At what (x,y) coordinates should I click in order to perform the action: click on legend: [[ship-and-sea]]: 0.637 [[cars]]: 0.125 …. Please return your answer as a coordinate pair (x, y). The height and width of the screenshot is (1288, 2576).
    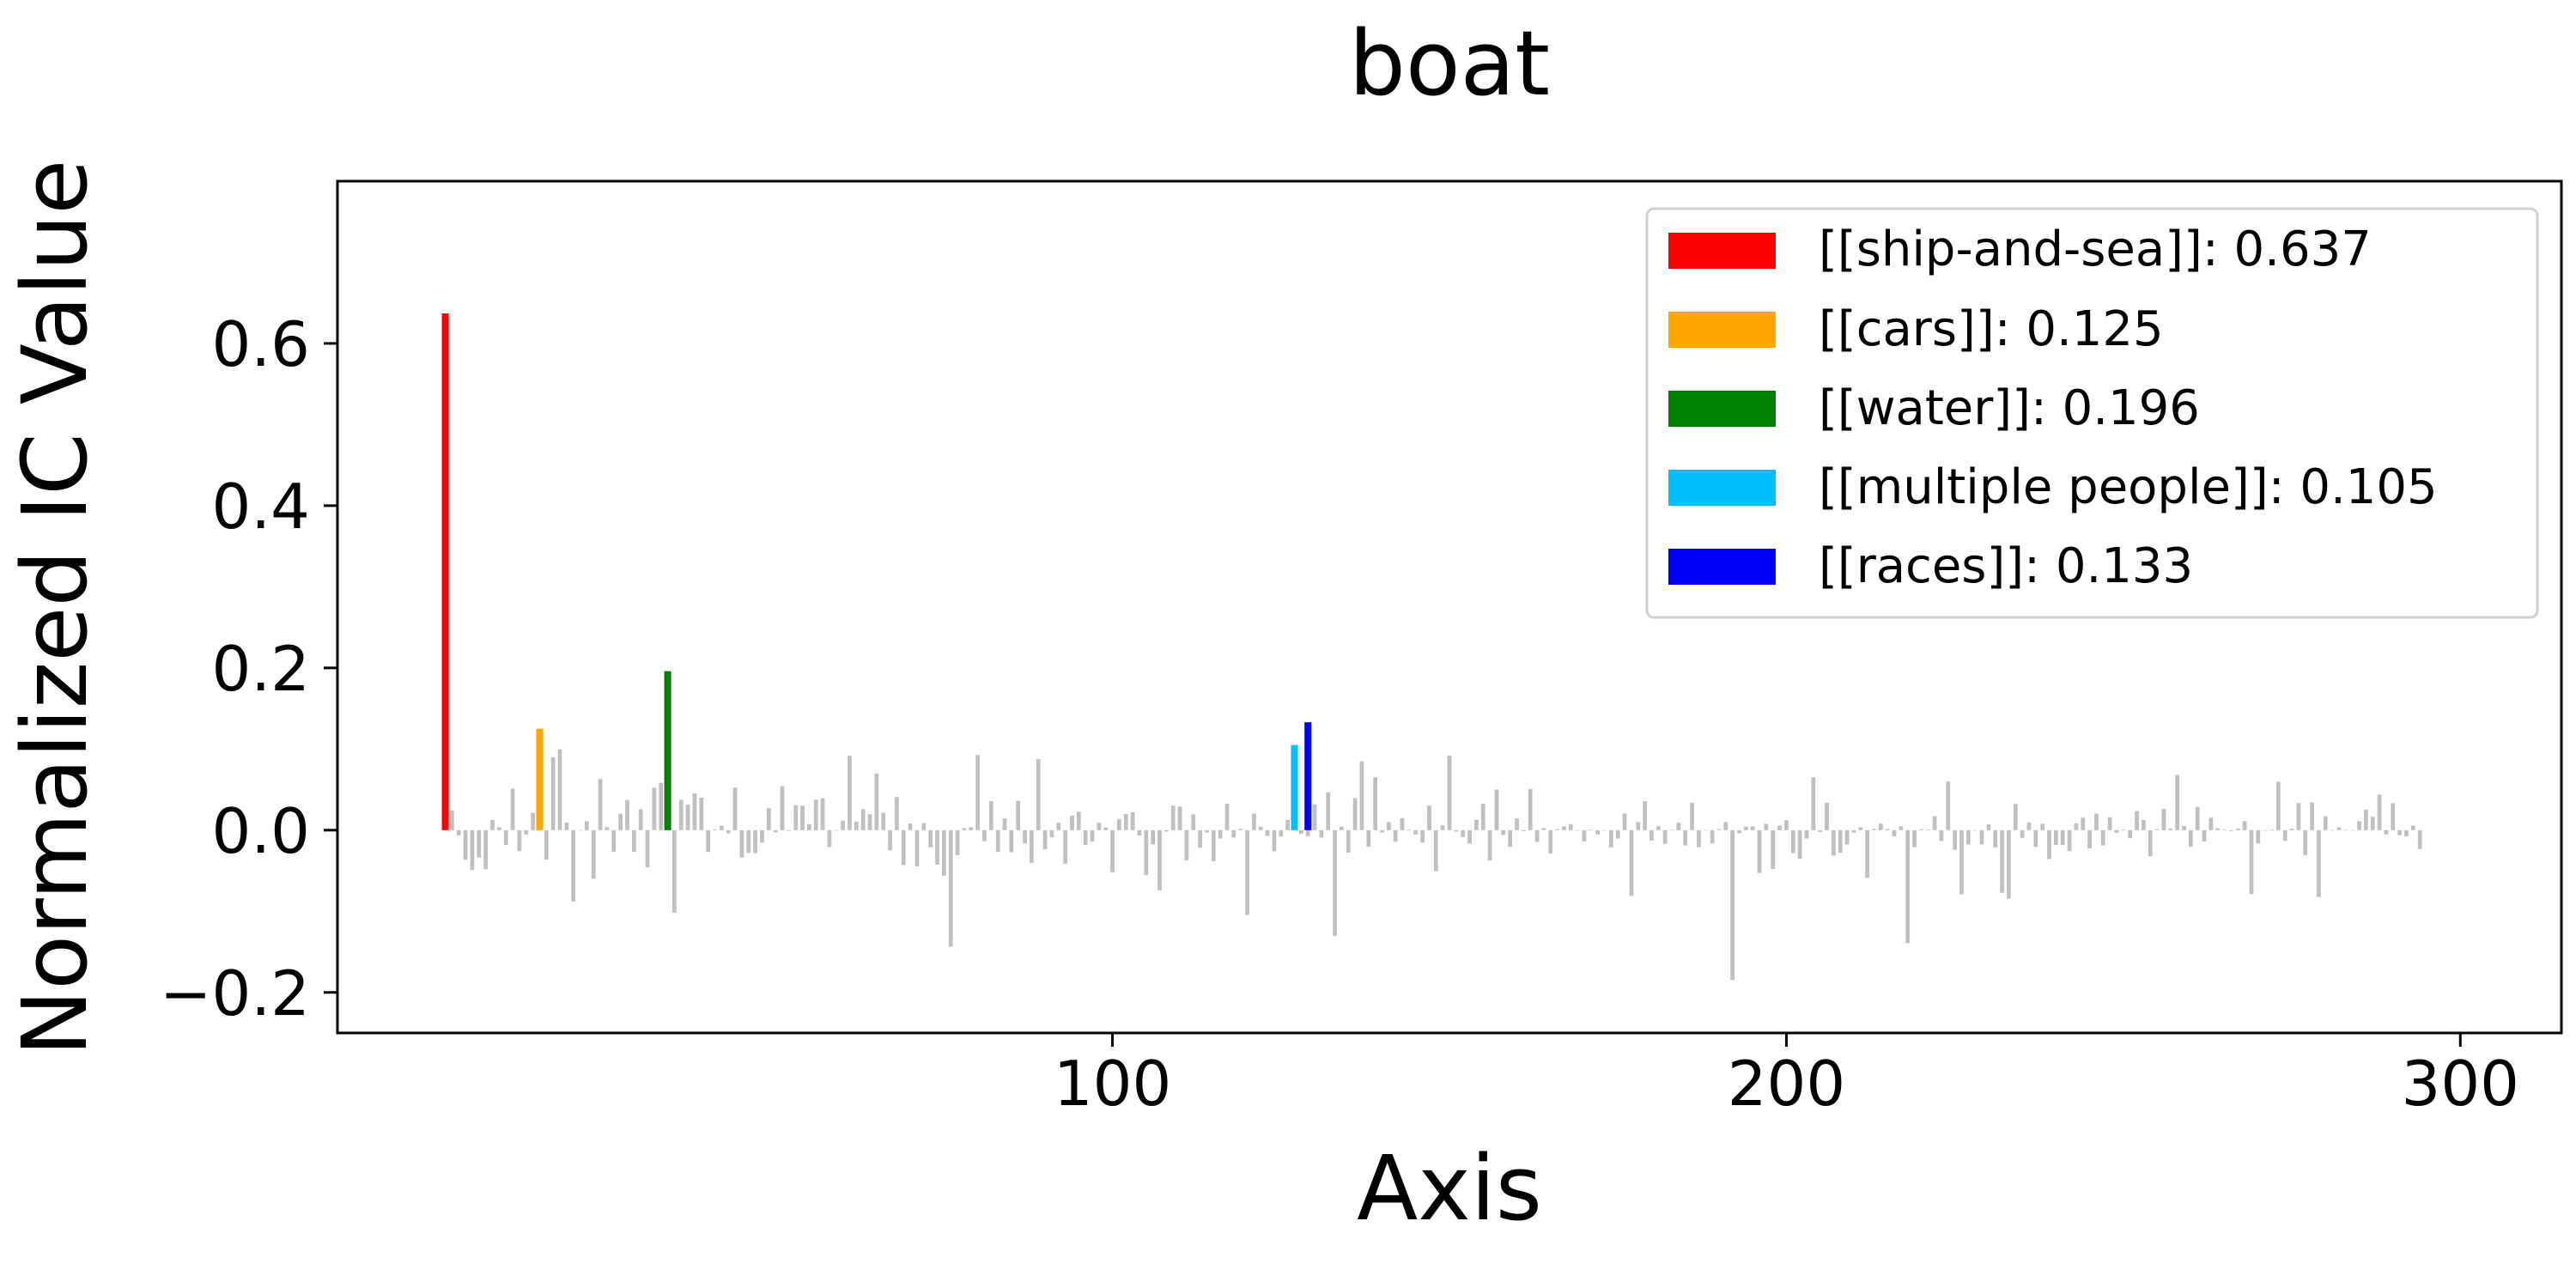
    Looking at the image, I should click on (2092, 413).